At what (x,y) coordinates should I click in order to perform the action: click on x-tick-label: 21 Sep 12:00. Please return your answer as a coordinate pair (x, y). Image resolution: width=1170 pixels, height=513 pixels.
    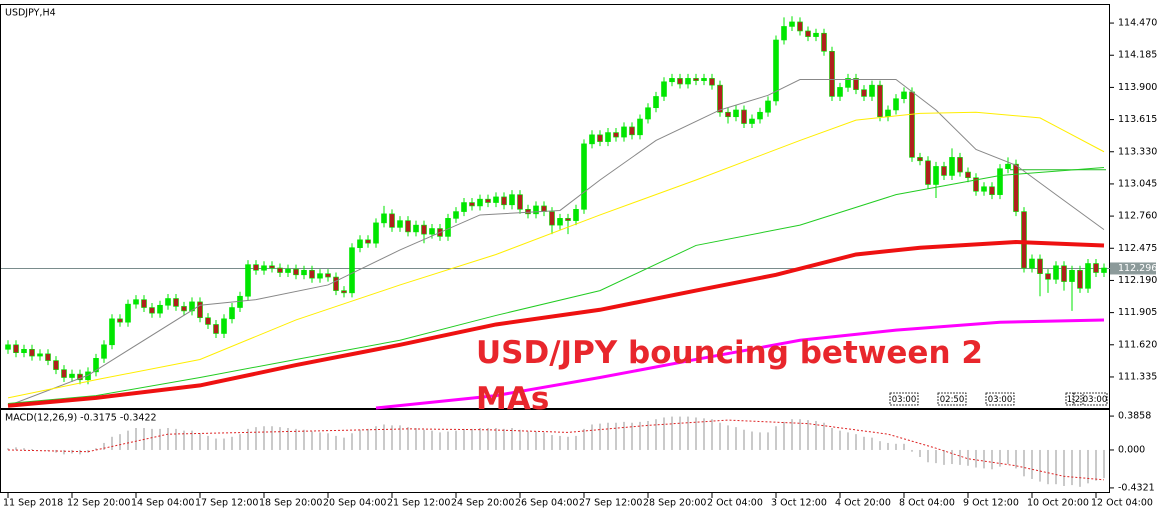
    Looking at the image, I should click on (418, 503).